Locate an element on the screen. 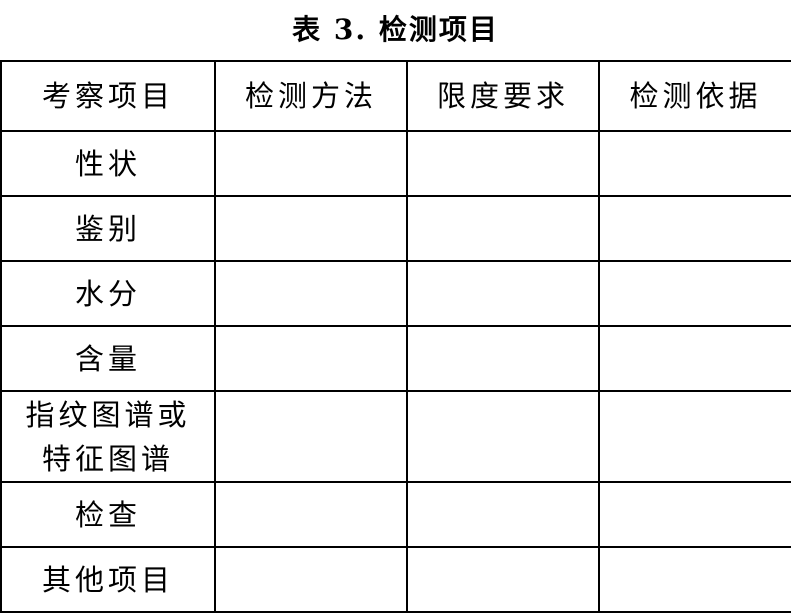 The height and width of the screenshot is (613, 791). table-title: 表 3. 检测项目 is located at coordinates (395, 29).